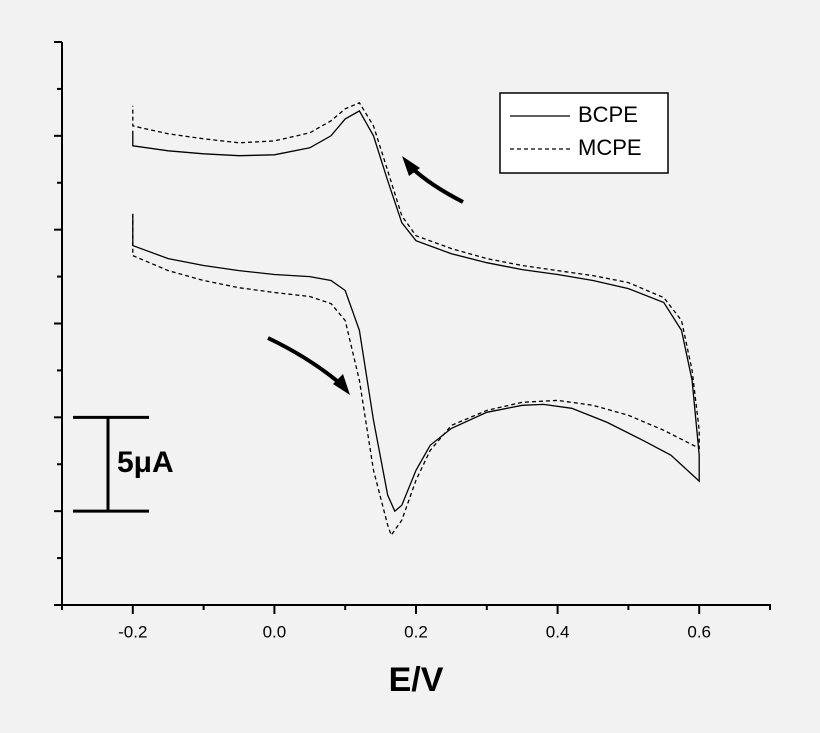 The width and height of the screenshot is (820, 733). What do you see at coordinates (132, 631) in the screenshot?
I see `x-tick-label: -0.2` at bounding box center [132, 631].